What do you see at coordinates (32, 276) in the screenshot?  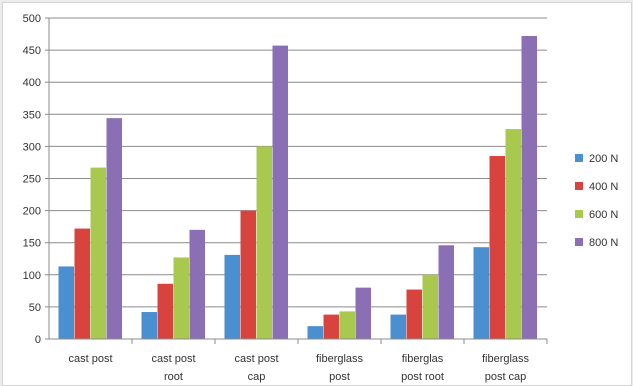 I see `y-tick-label: 100` at bounding box center [32, 276].